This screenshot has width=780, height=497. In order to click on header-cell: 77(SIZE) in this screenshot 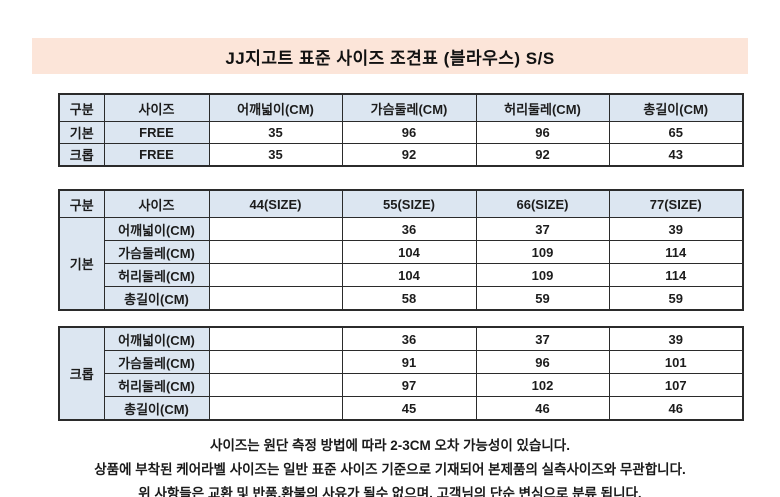, I will do `click(676, 203)`.